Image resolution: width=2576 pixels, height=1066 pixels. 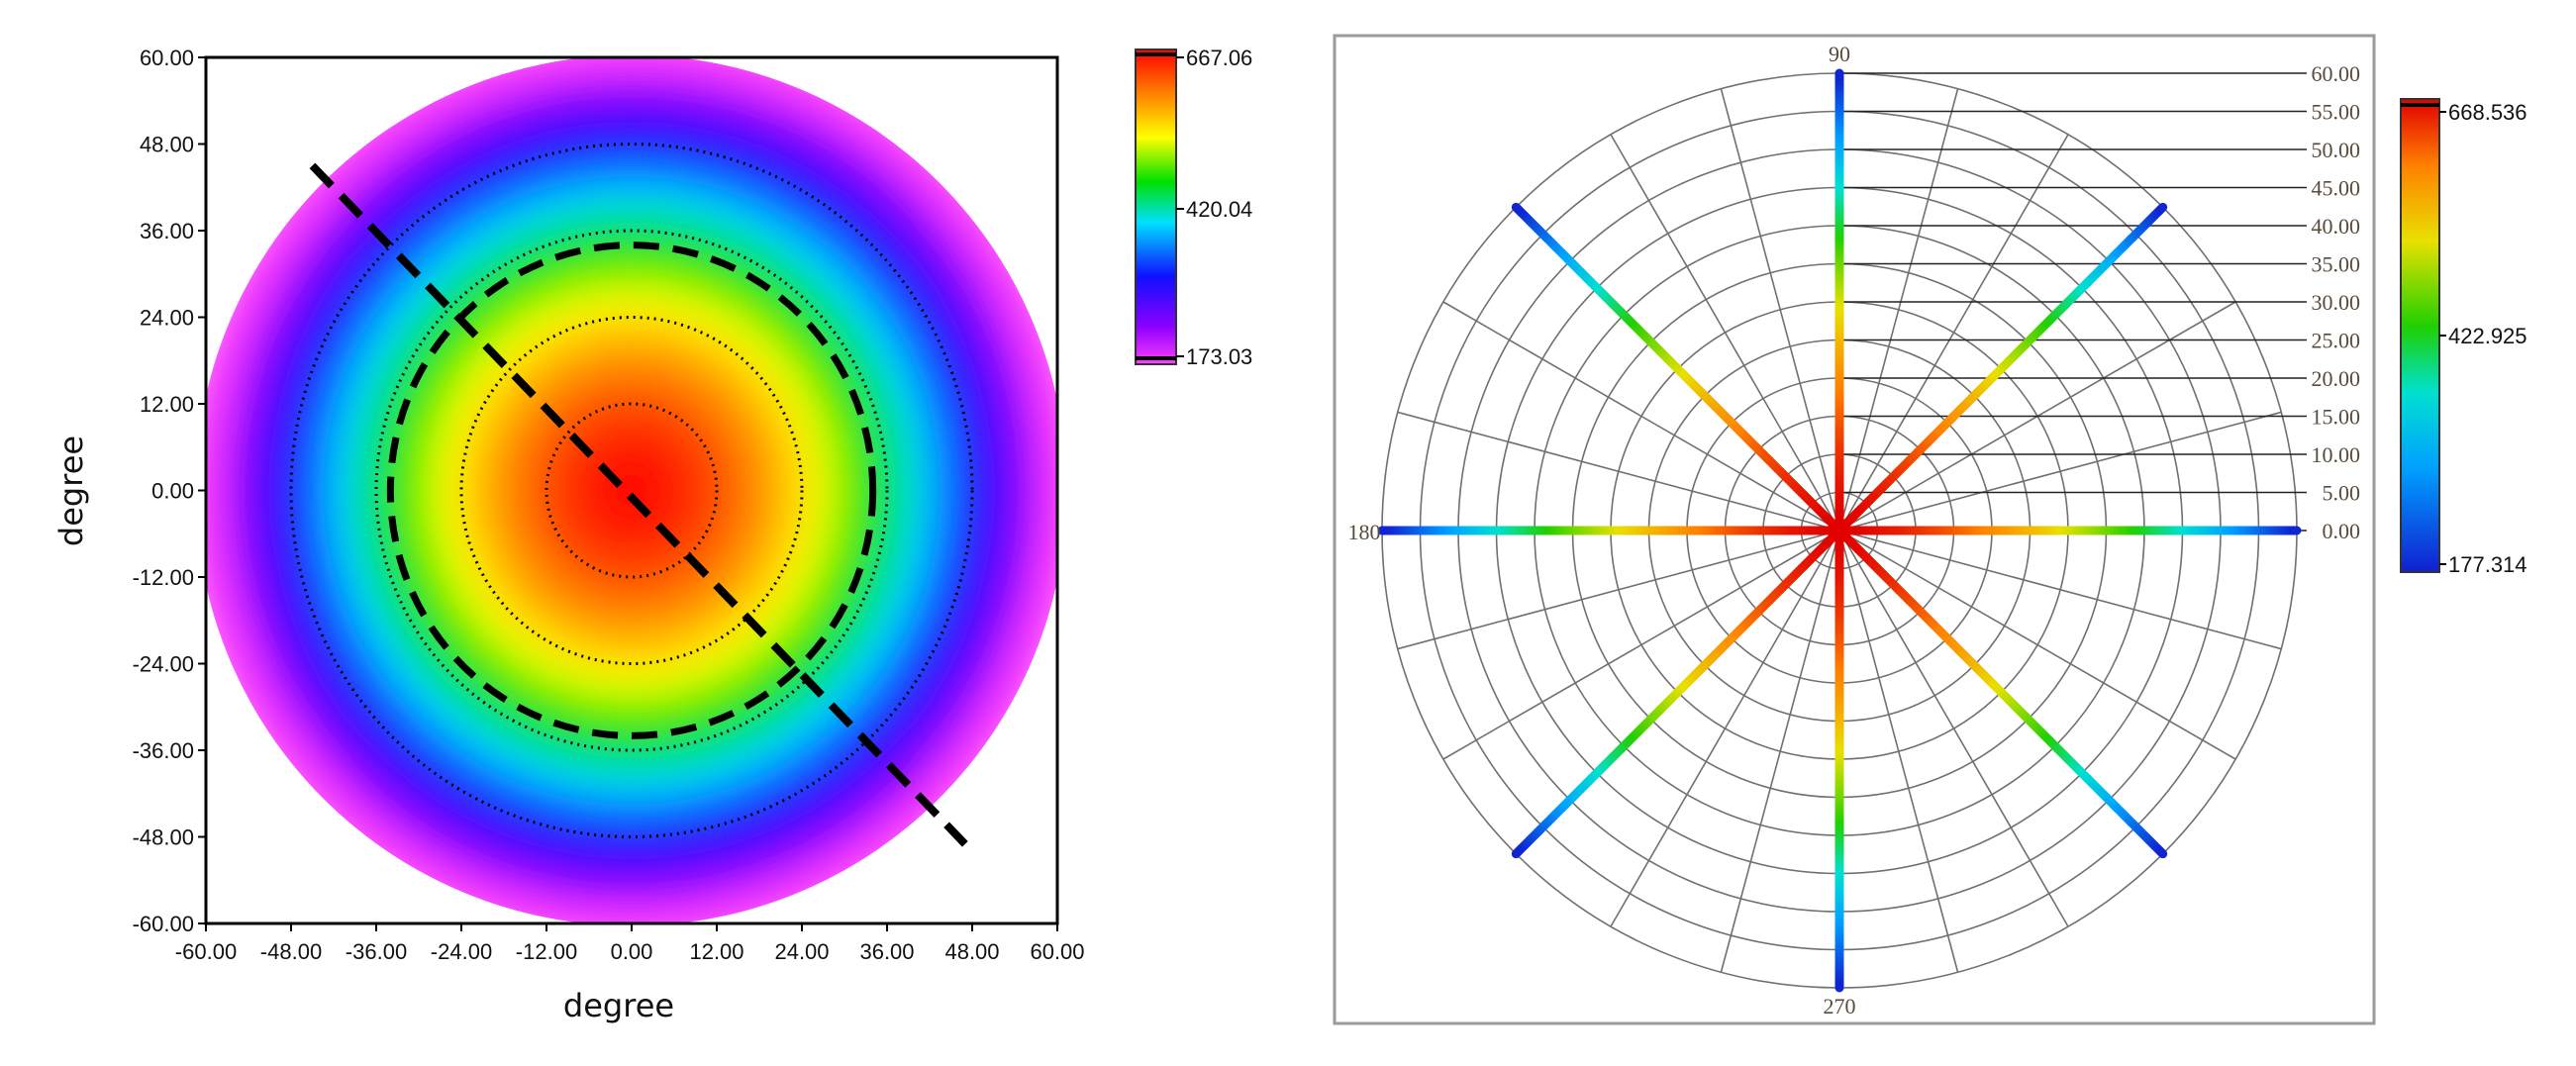 I want to click on polar-angle-label-270: 270, so click(x=1840, y=1006).